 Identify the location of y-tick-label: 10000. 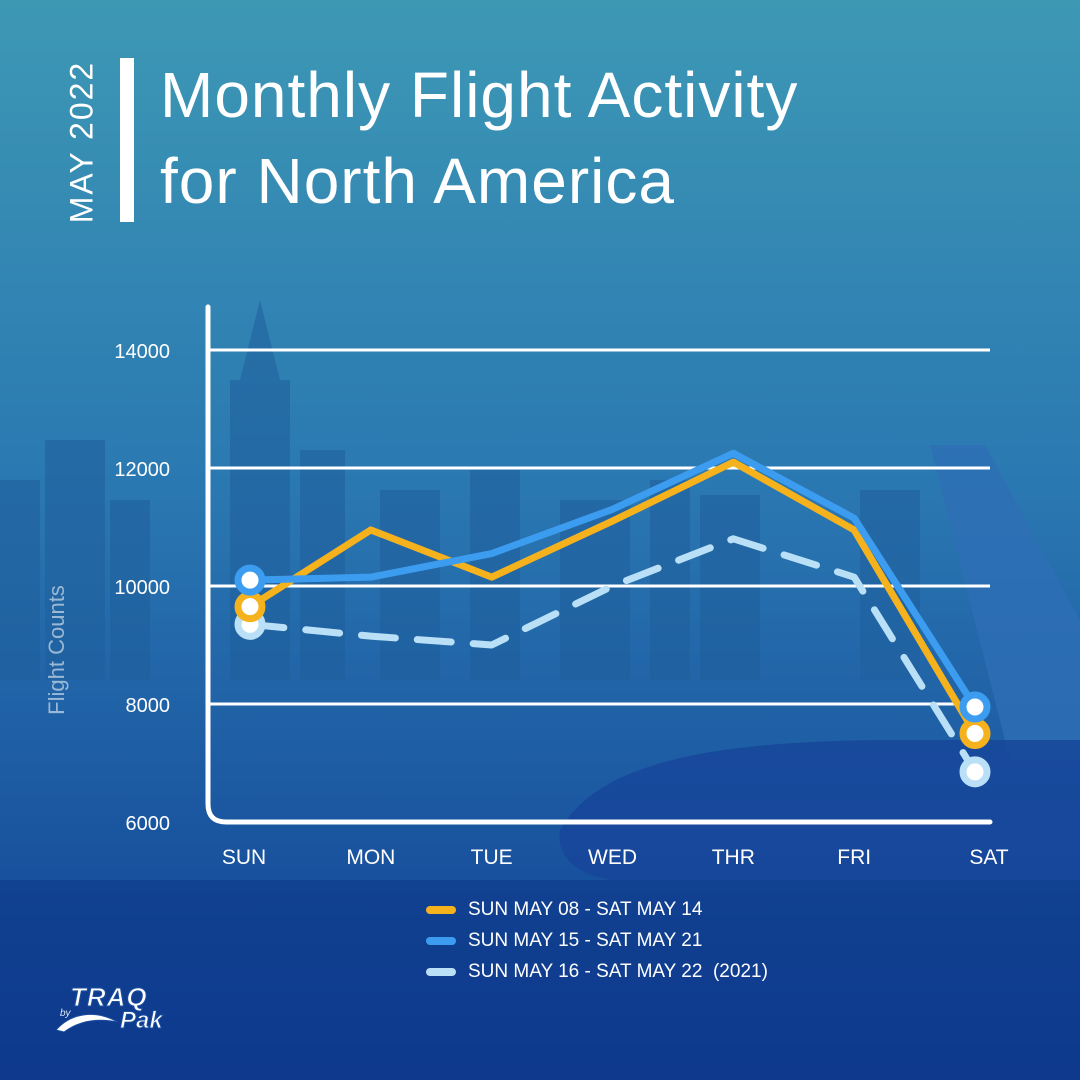
(142, 588).